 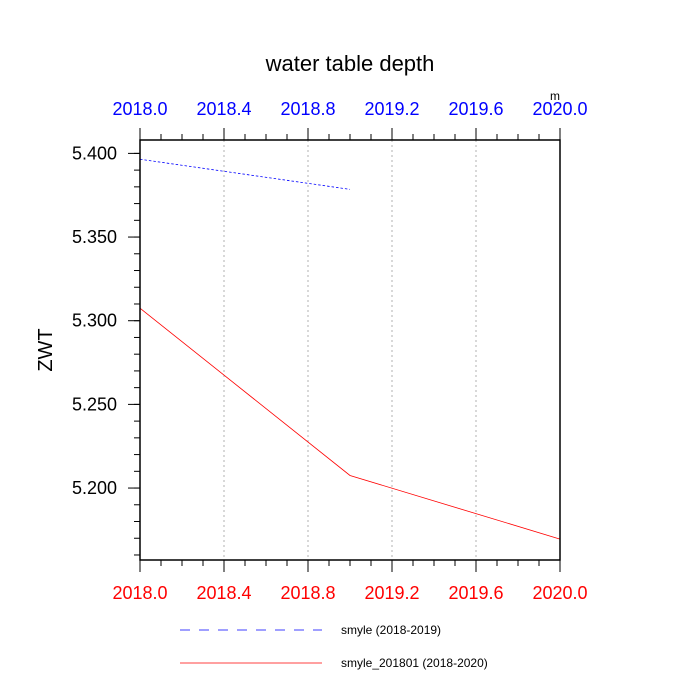 I want to click on top-x-tick-label: 2019.2, so click(x=391, y=109).